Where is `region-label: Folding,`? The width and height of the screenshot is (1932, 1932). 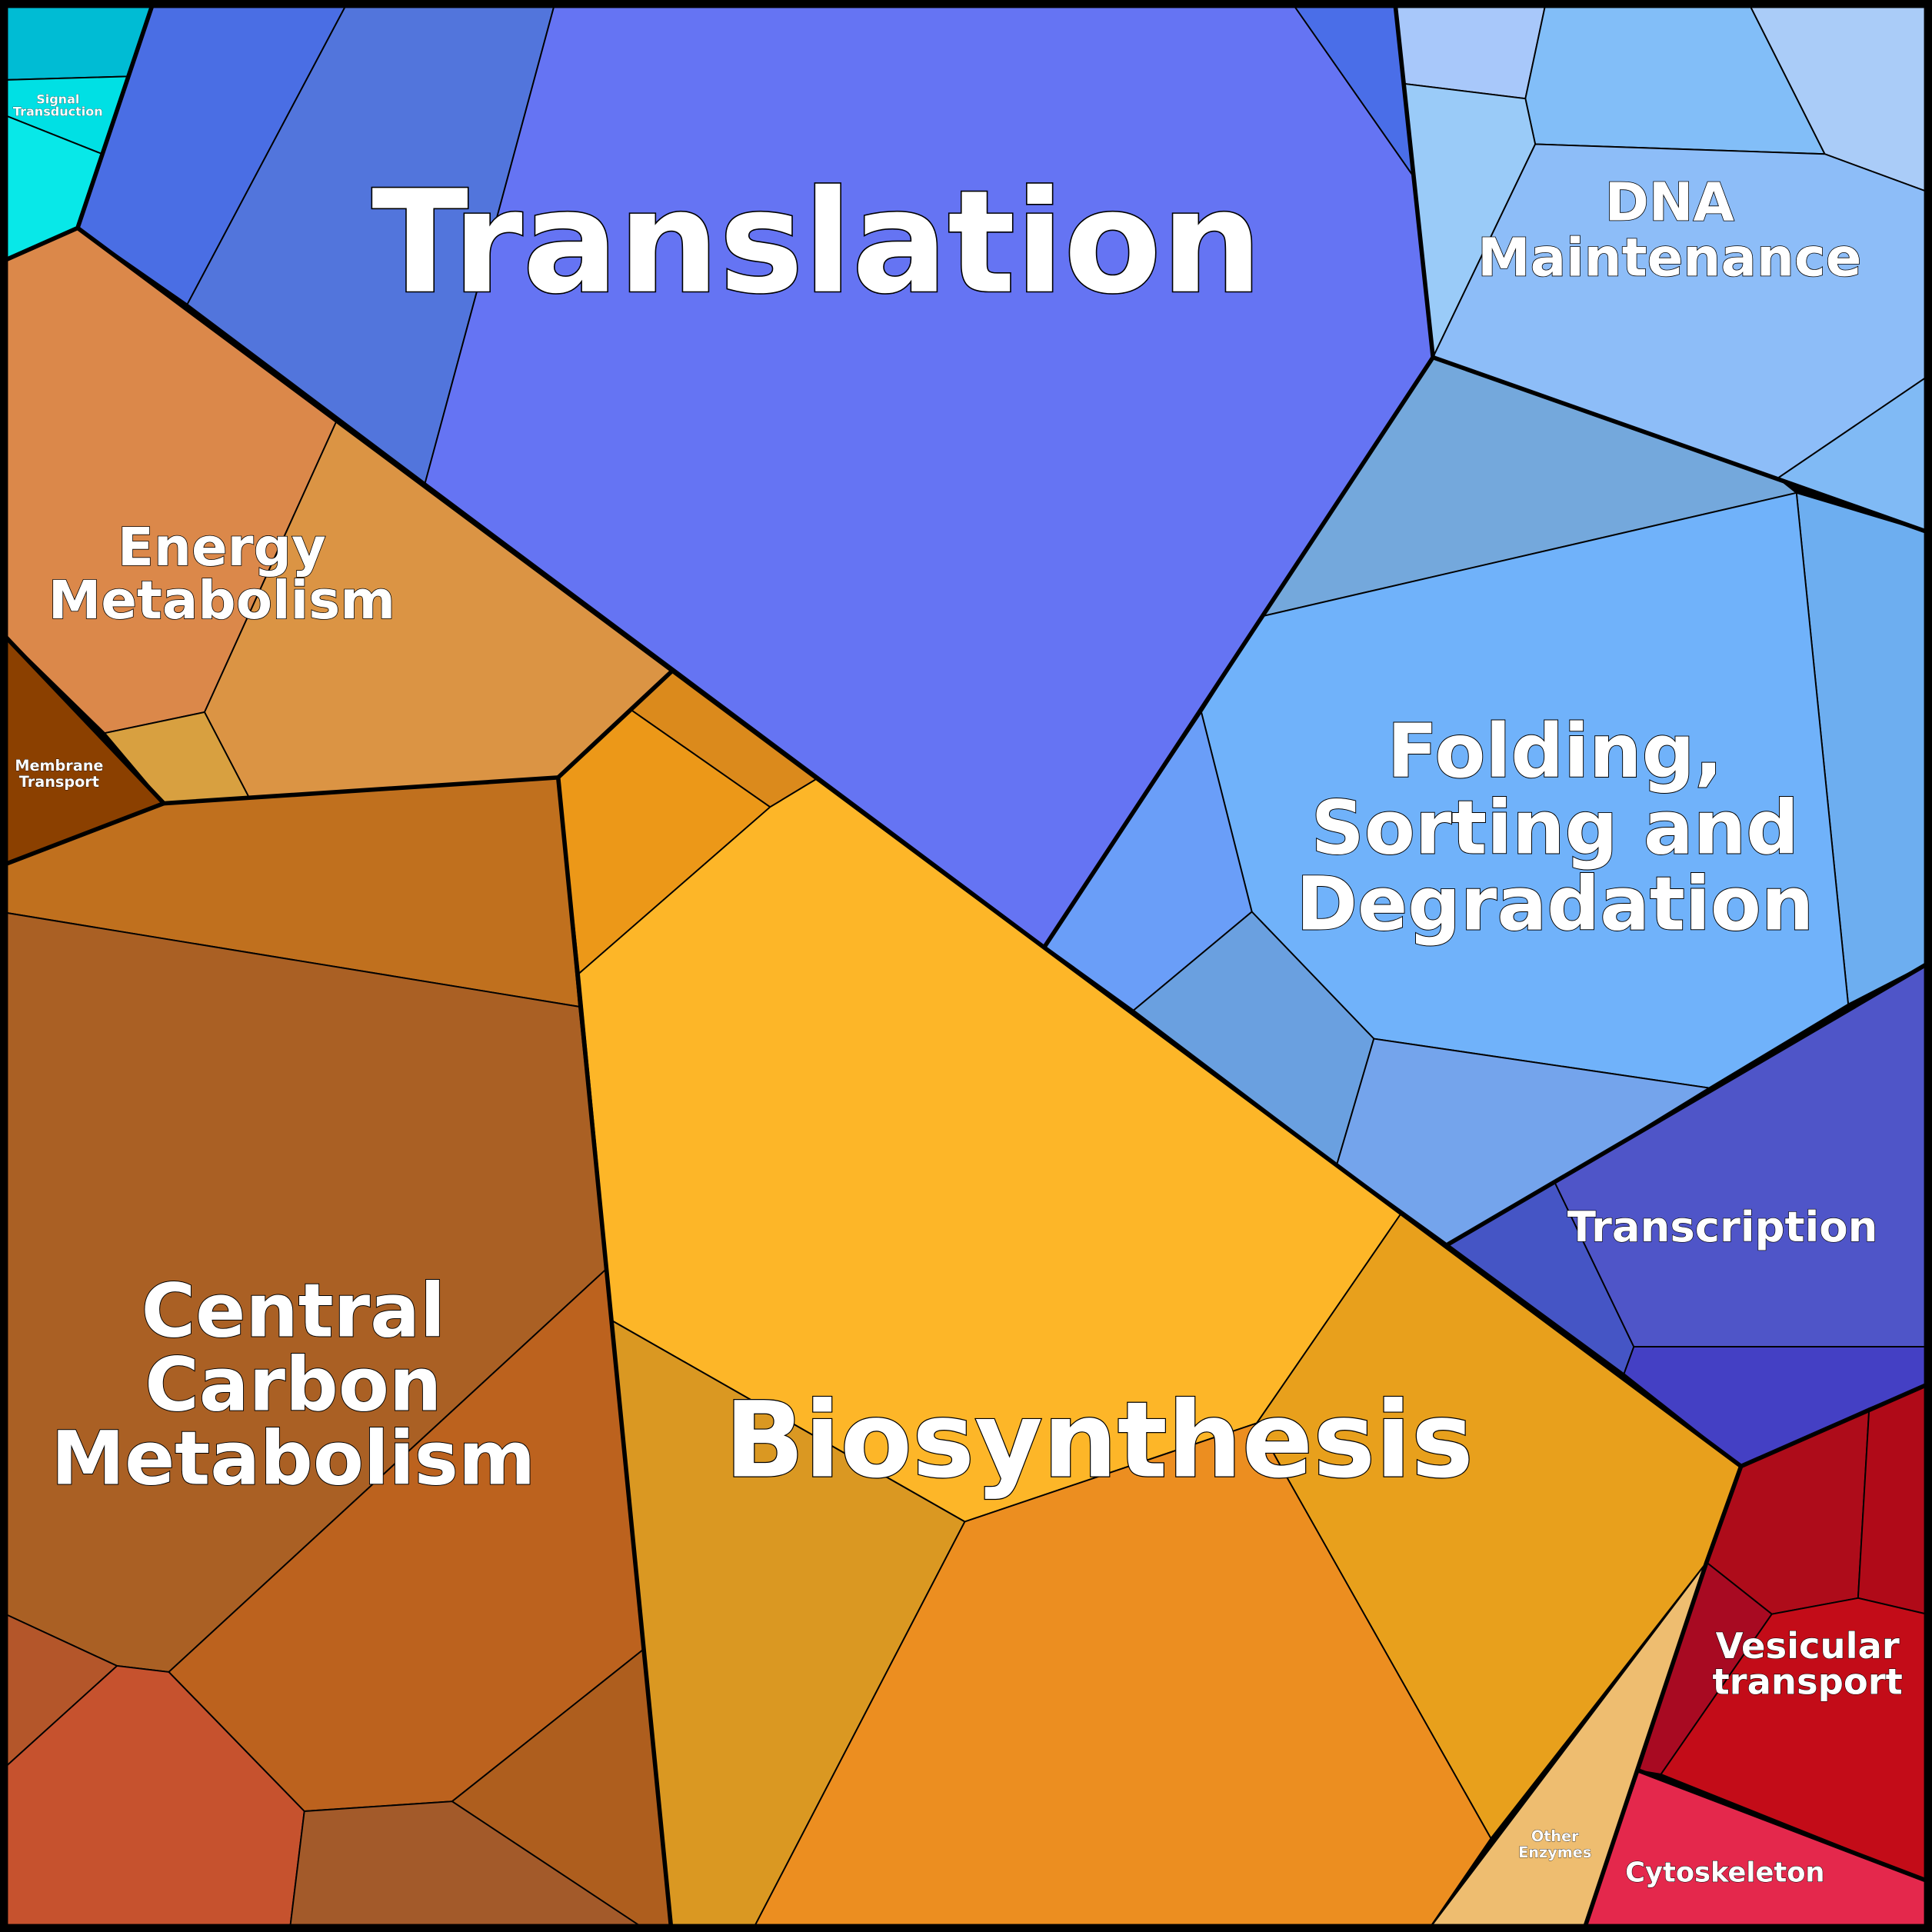 region-label: Folding, is located at coordinates (1555, 751).